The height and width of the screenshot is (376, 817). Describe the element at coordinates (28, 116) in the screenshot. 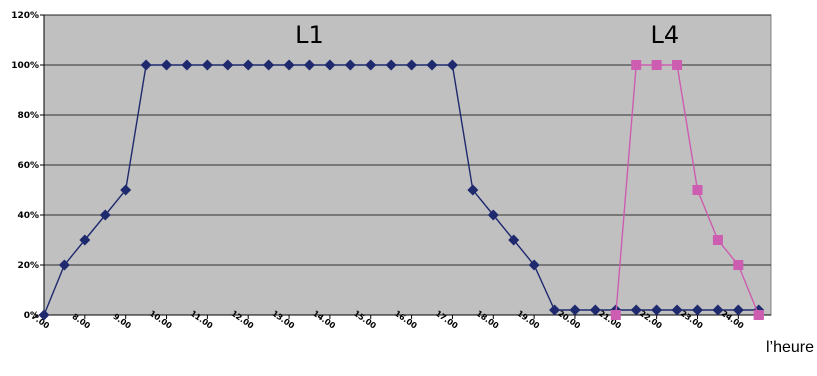

I see `y-tick-label: 80%` at that location.